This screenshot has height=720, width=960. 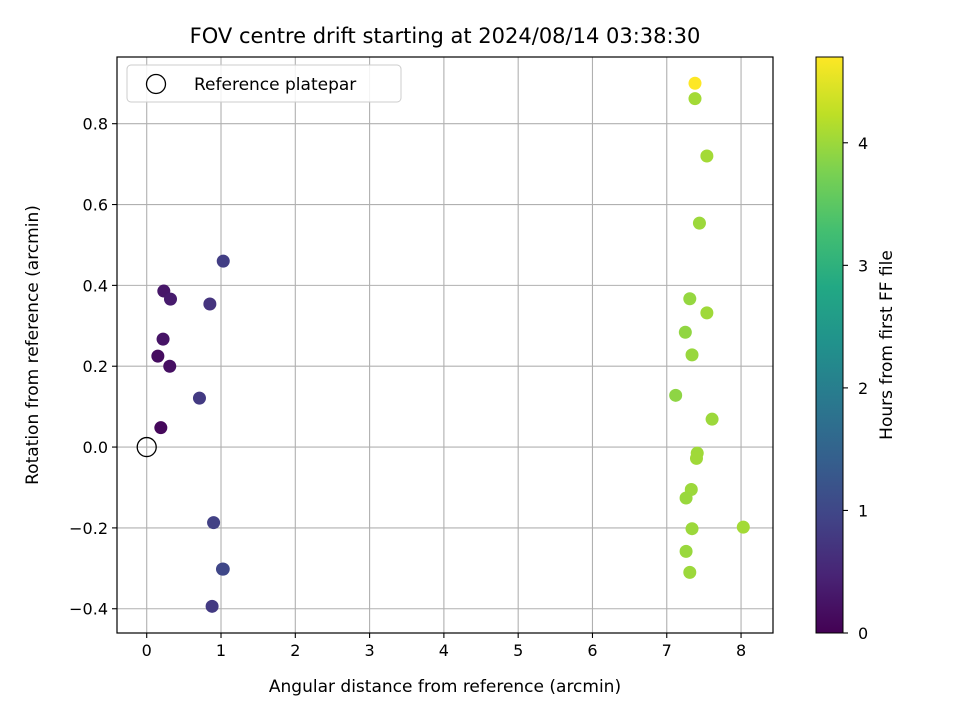 I want to click on legend: Reference platepar, so click(x=264, y=83).